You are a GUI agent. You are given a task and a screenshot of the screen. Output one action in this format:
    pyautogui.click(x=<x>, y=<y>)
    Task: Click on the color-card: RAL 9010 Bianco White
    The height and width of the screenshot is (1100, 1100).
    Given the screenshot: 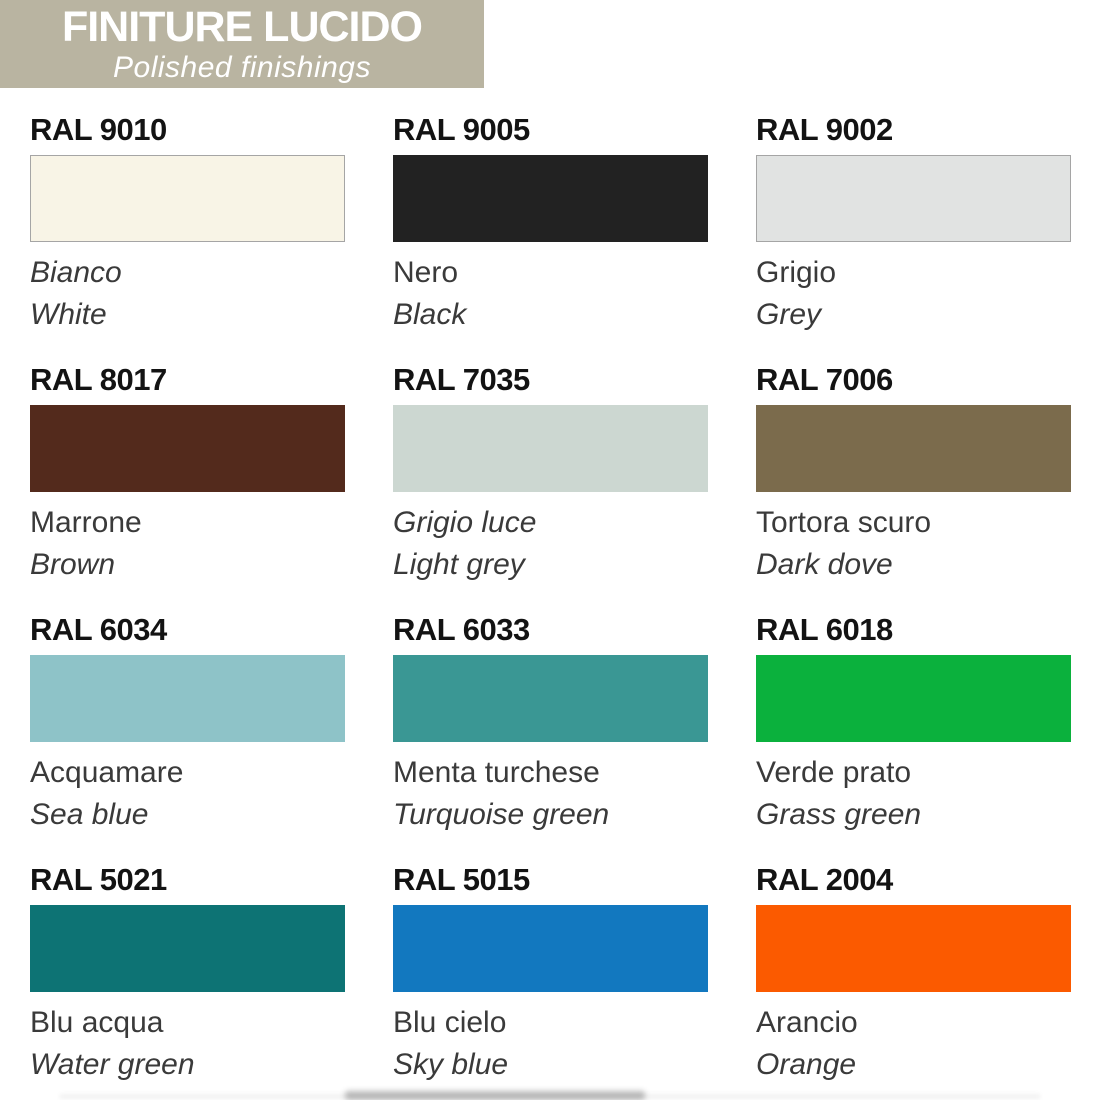 What is the action you would take?
    pyautogui.click(x=187, y=238)
    